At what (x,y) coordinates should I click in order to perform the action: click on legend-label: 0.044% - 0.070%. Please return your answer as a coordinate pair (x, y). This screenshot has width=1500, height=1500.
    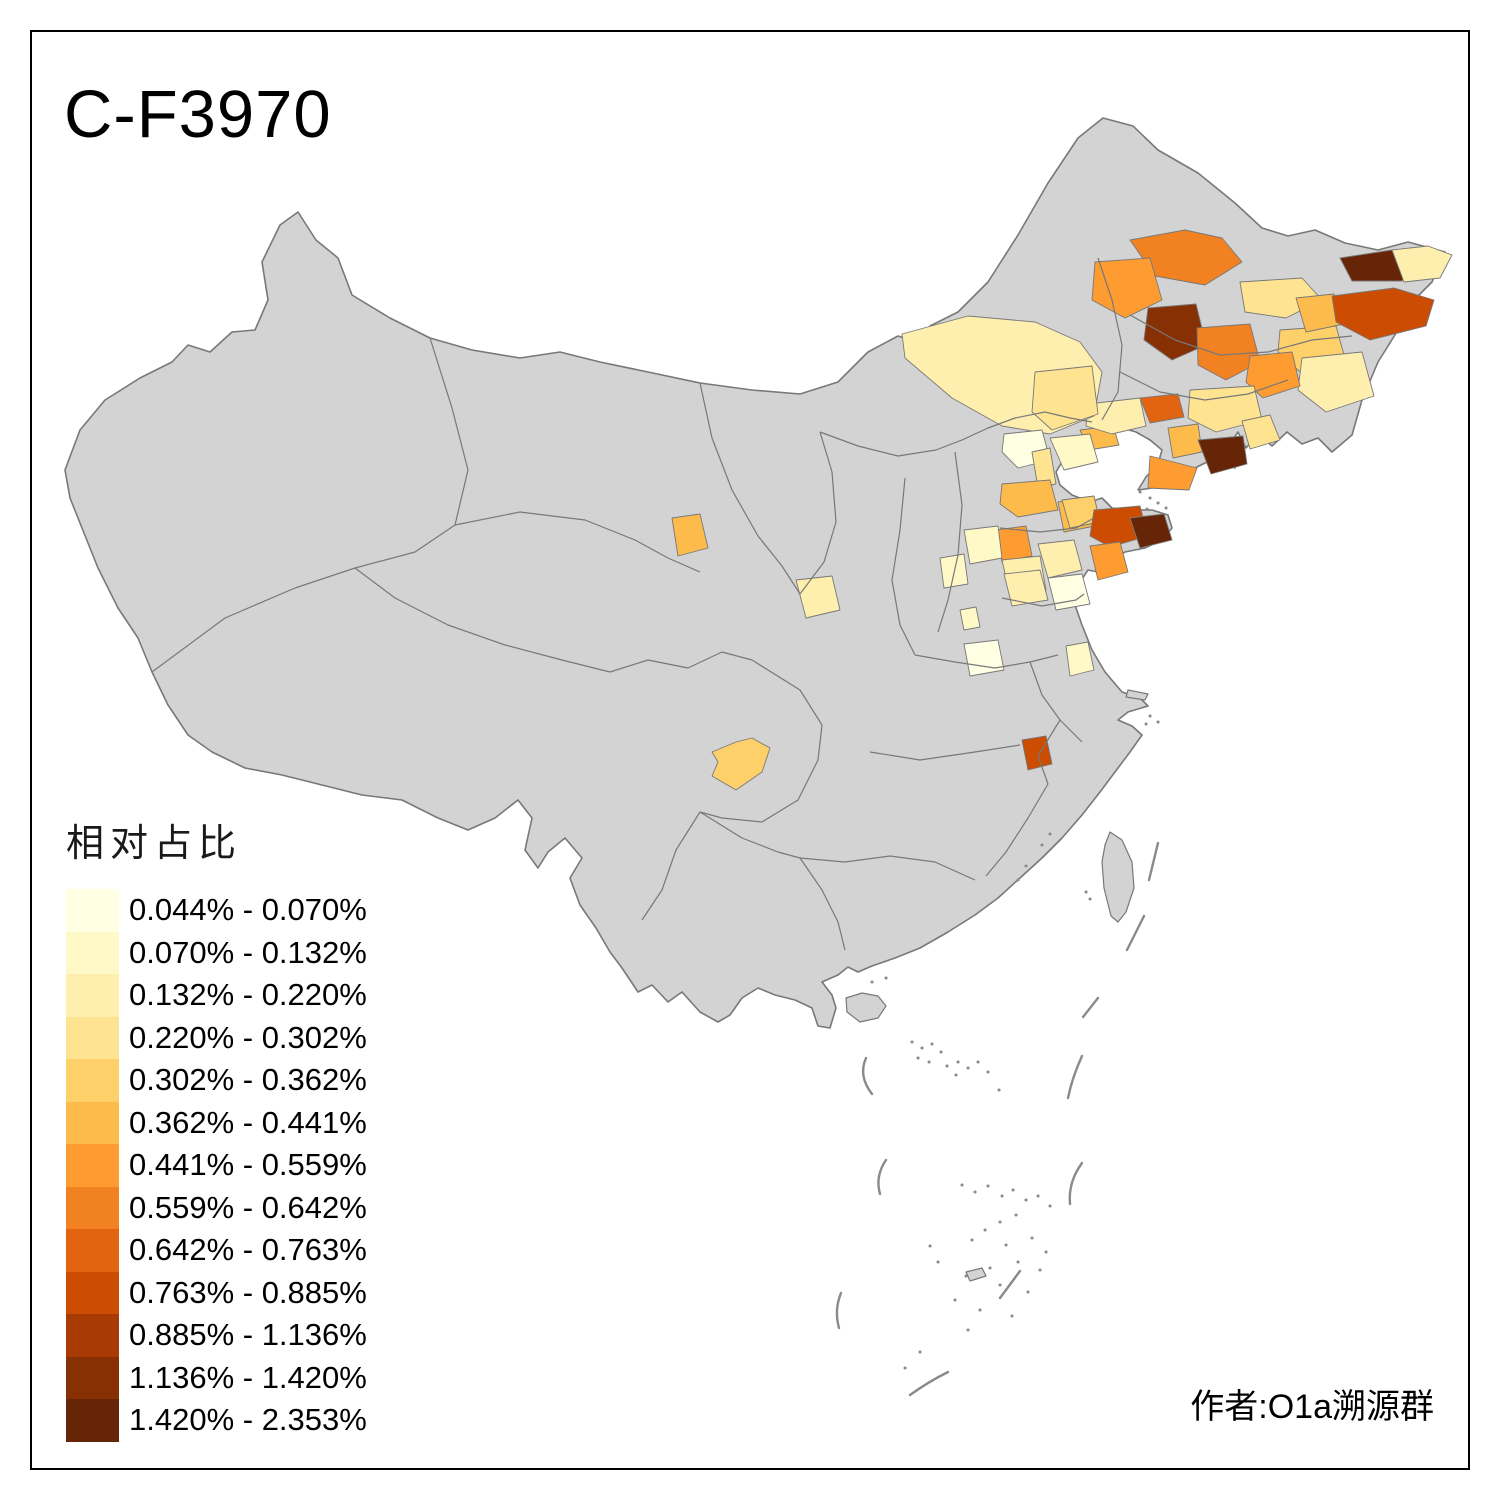
    Looking at the image, I should click on (248, 910).